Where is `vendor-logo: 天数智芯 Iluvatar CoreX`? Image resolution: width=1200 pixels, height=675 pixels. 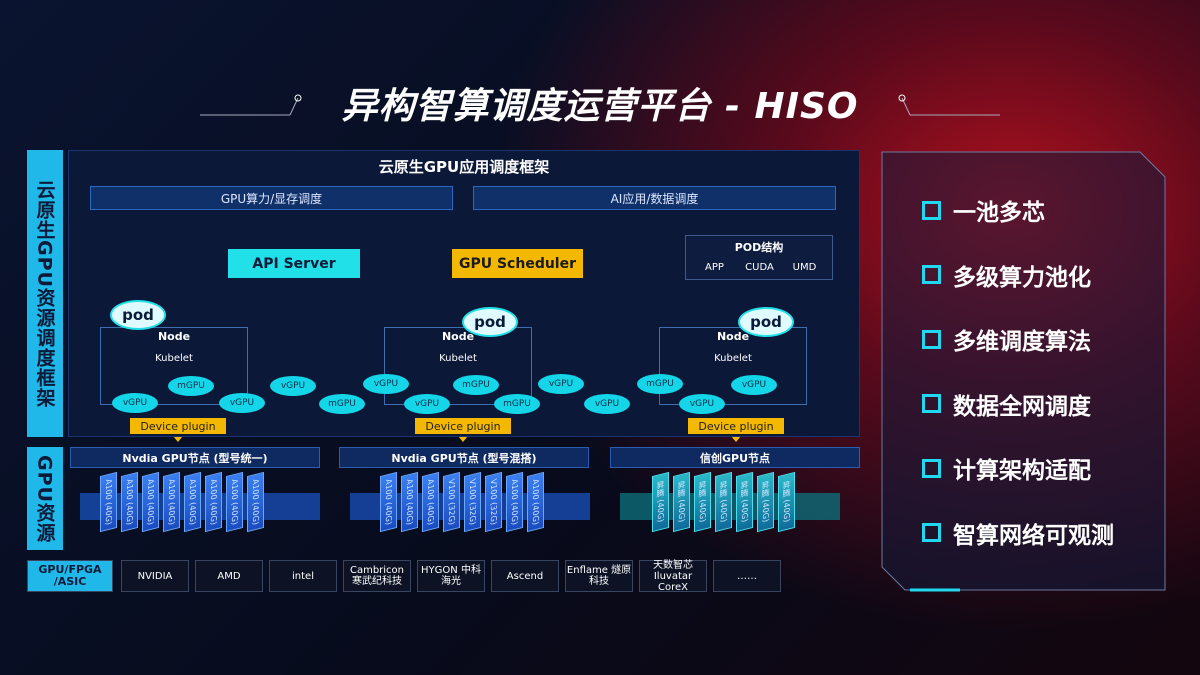 vendor-logo: 天数智芯 Iluvatar CoreX is located at coordinates (673, 576).